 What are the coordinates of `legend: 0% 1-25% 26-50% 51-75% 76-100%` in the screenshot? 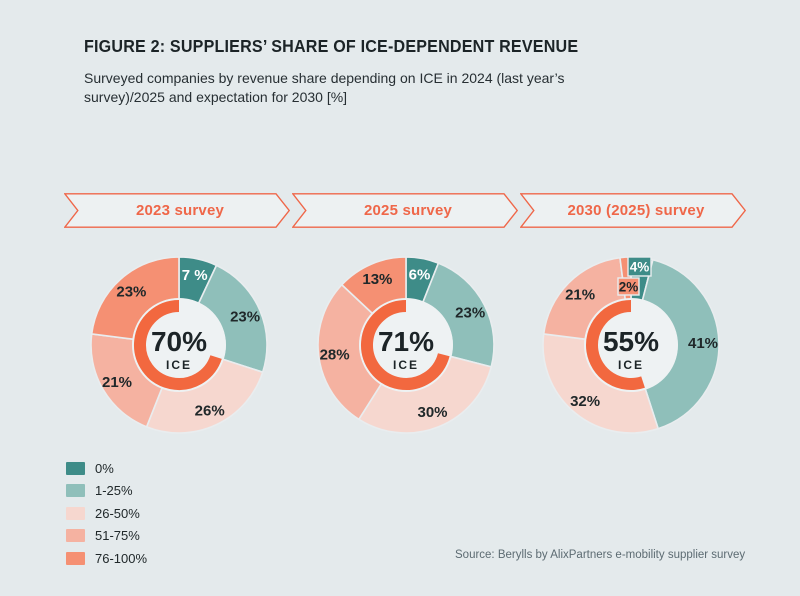 It's located at (106, 513).